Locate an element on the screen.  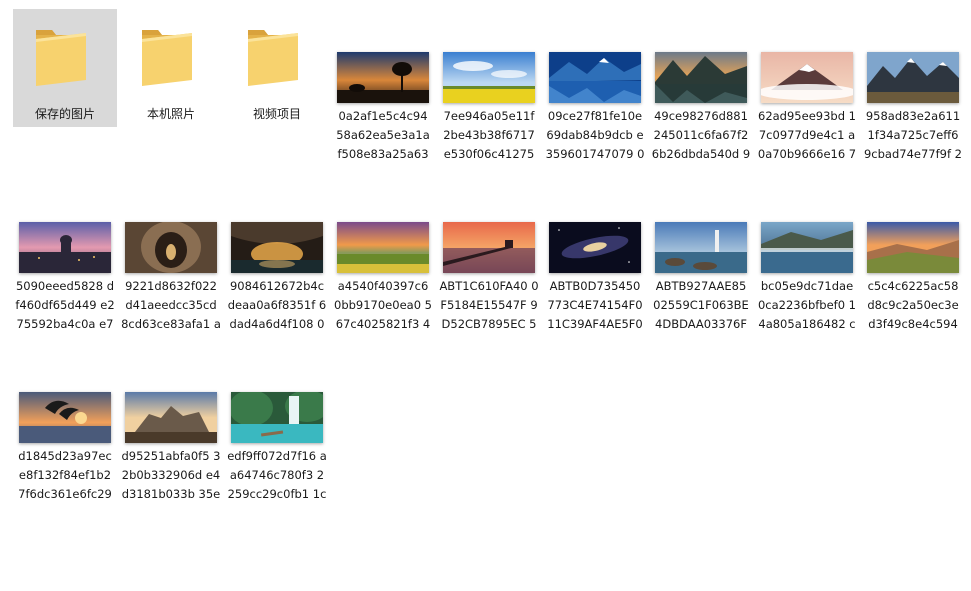
folder-item-saved-pictures: 保存的图片 is located at coordinates (65, 68).